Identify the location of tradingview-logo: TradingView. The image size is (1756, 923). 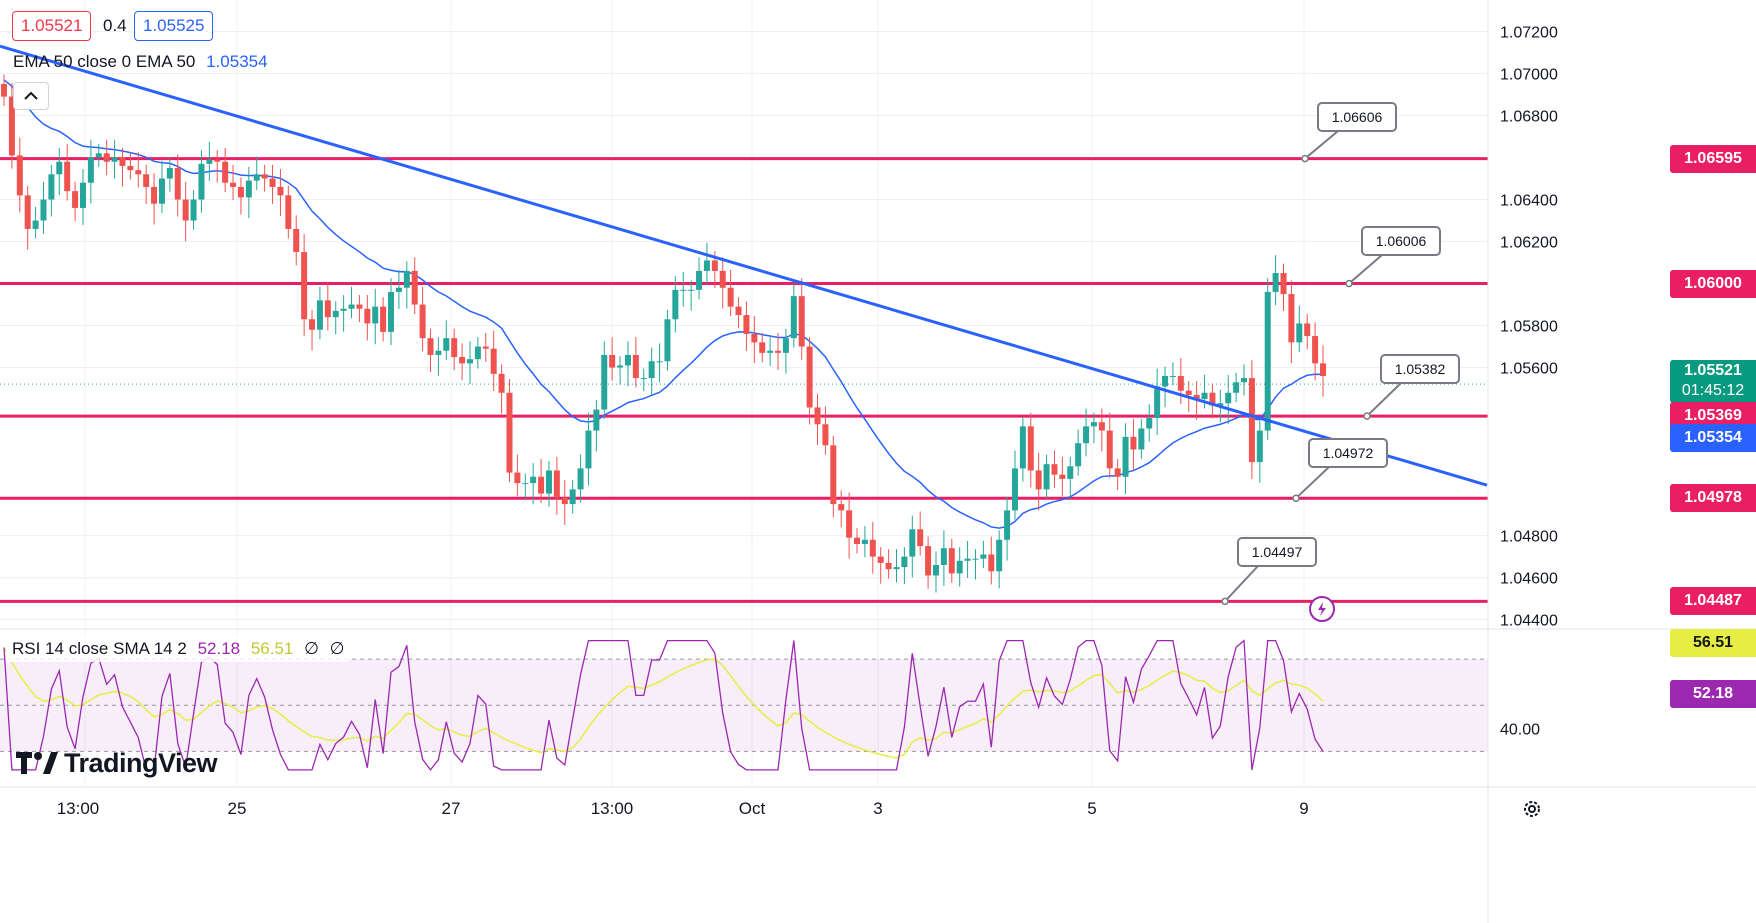
(117, 763).